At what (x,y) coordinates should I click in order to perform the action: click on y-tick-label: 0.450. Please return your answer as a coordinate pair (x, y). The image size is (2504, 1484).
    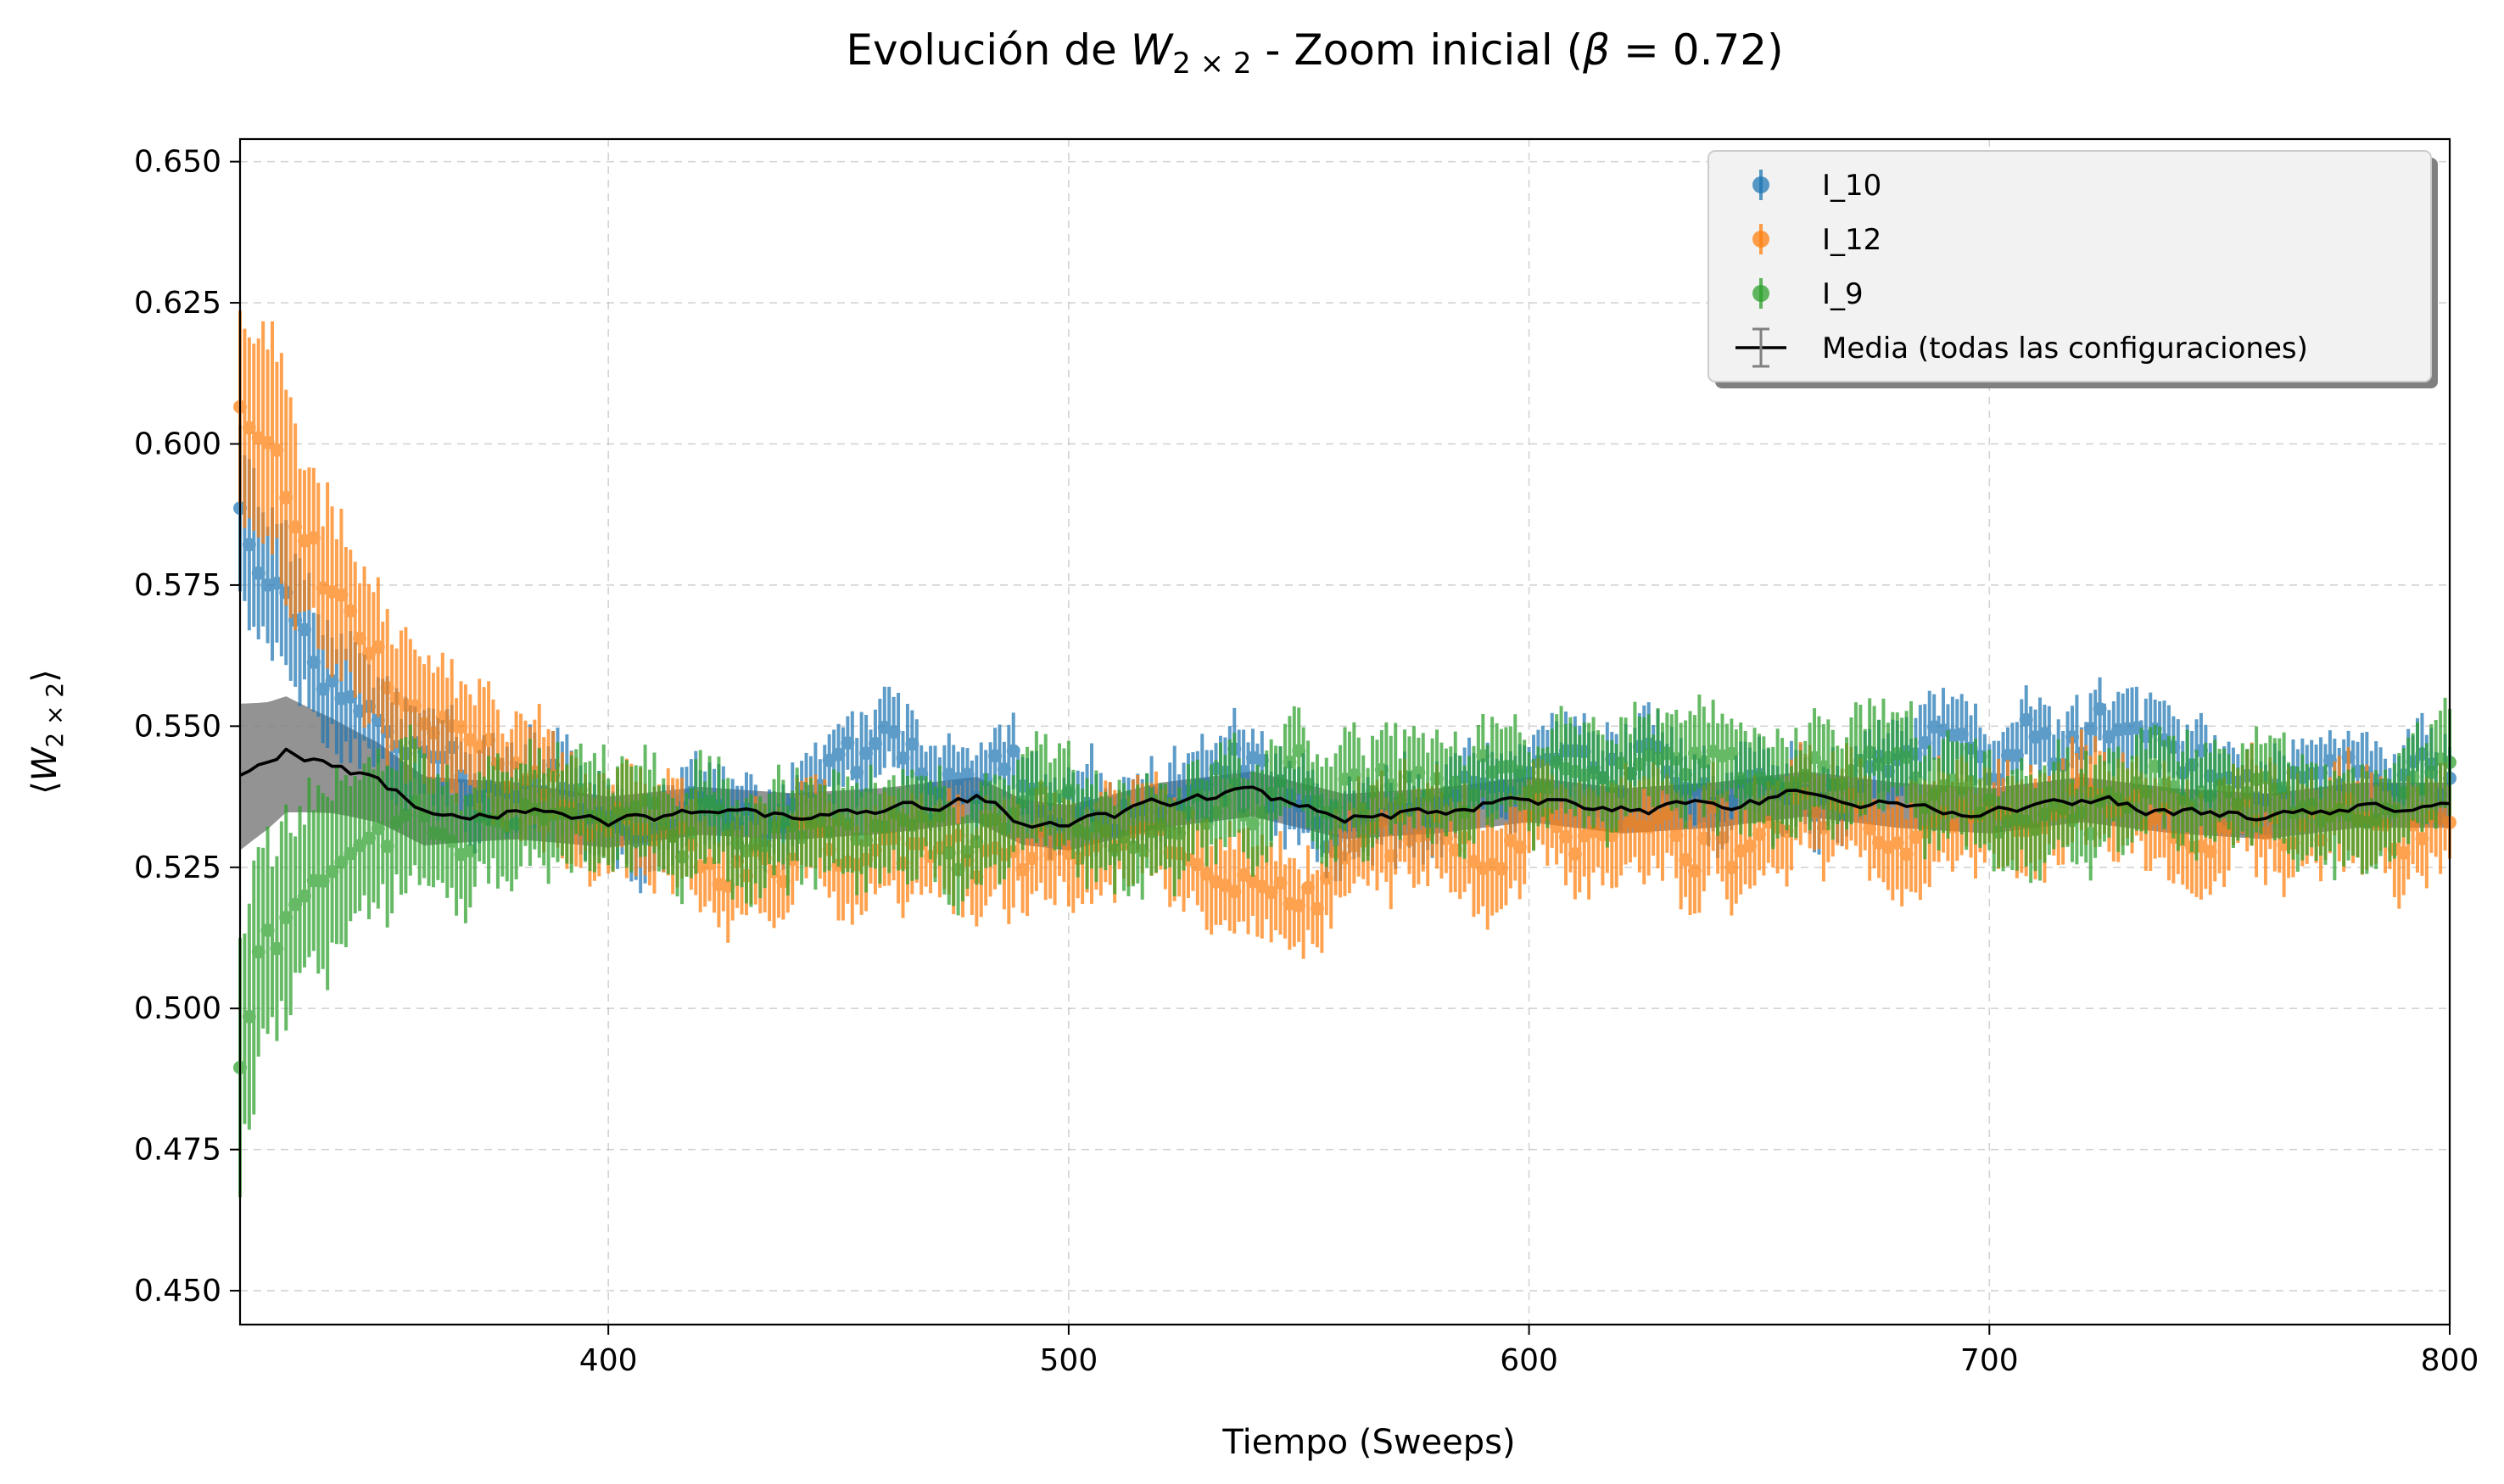
    Looking at the image, I should click on (177, 1291).